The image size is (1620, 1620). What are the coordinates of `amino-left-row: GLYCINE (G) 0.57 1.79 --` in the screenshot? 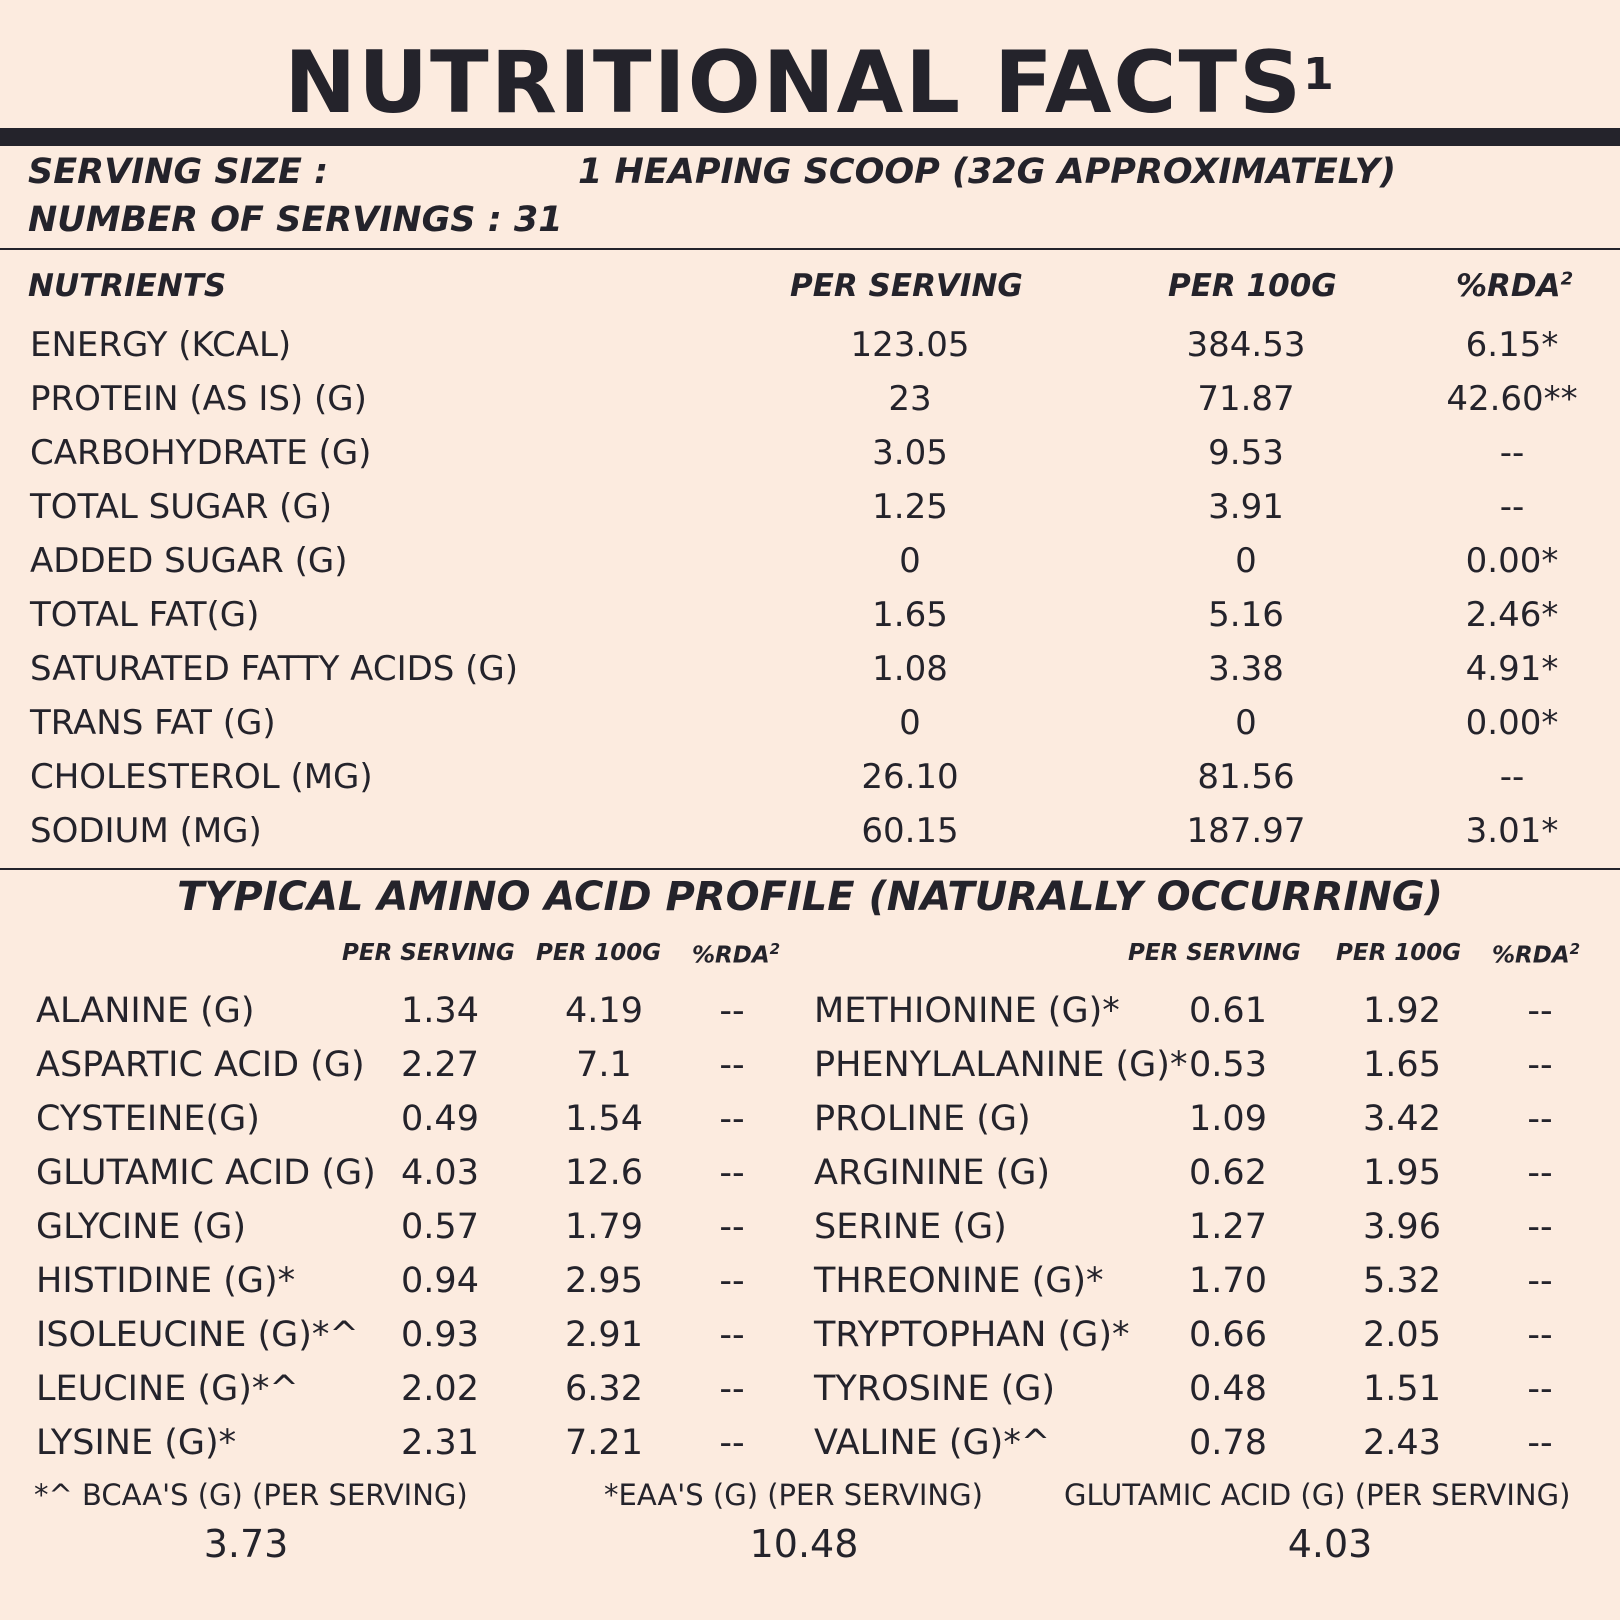 It's located at (426, 1227).